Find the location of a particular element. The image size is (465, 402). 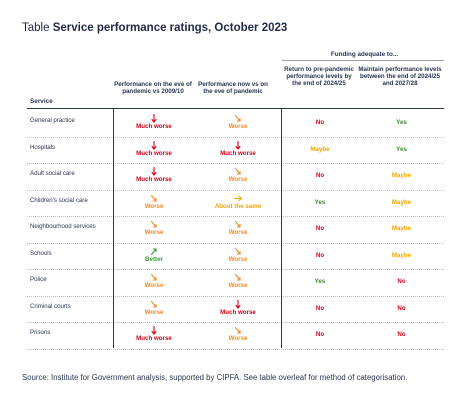

table-row: Adult social care Much worse Worse No Maybe is located at coordinates (235, 177).